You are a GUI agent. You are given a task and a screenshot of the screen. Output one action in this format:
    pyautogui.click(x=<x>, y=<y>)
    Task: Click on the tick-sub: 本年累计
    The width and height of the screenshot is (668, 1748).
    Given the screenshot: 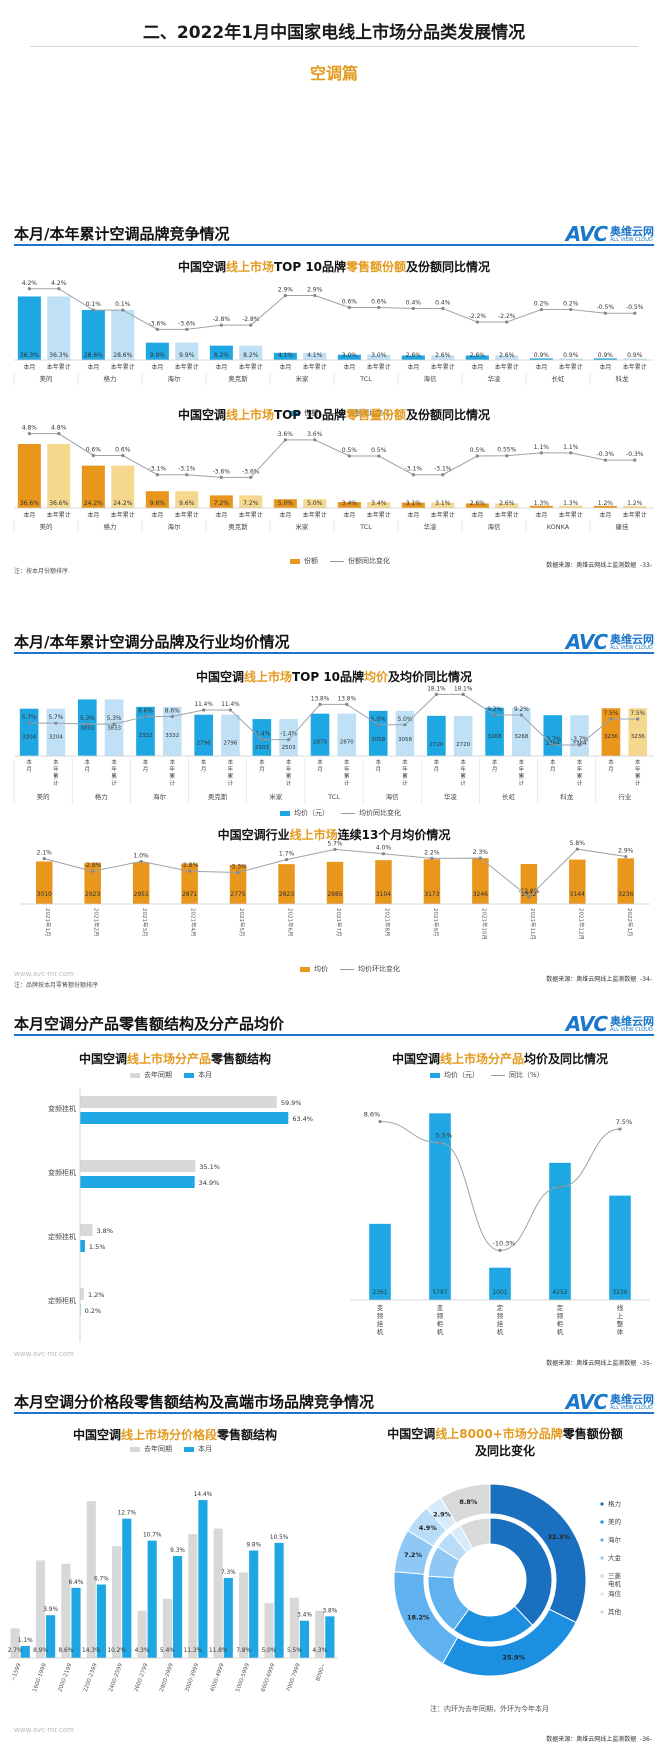 What is the action you would take?
    pyautogui.click(x=123, y=515)
    